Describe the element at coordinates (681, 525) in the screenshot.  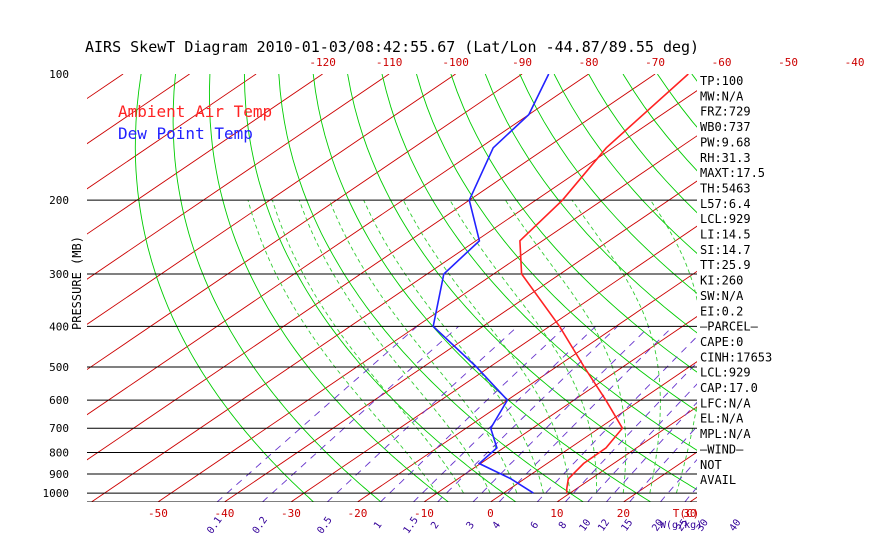
I see `mixing-ratio-unit-label: W(g/kg)` at that location.